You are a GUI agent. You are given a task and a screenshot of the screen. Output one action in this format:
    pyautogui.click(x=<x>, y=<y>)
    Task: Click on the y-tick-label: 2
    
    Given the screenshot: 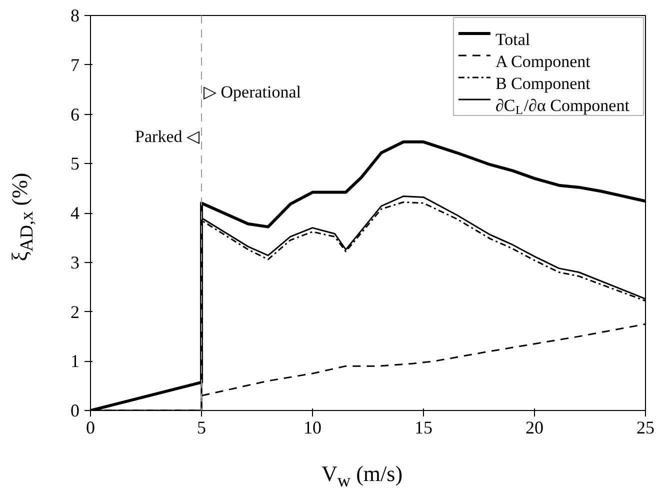 What is the action you would take?
    pyautogui.click(x=75, y=312)
    